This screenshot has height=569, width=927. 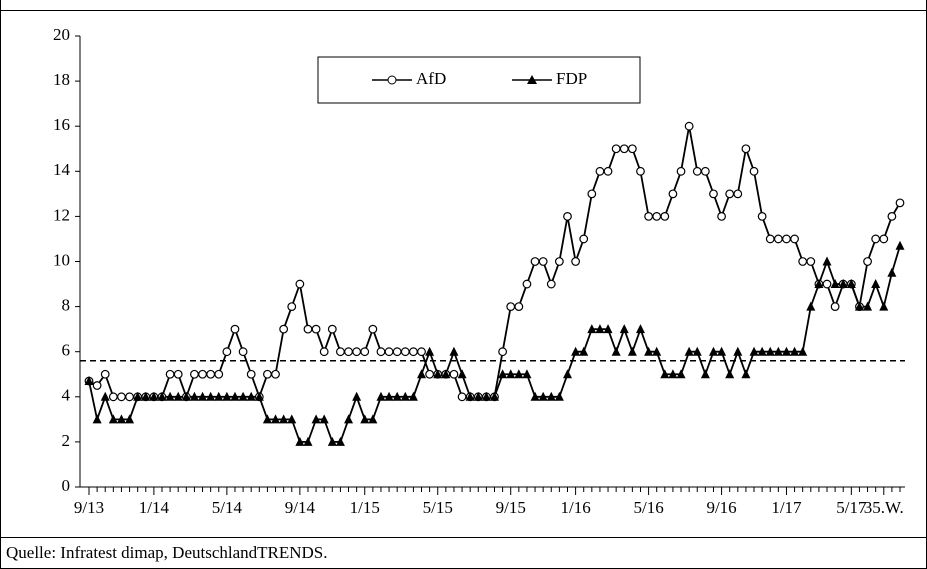 I want to click on y-tick-label: 14, so click(x=62, y=169).